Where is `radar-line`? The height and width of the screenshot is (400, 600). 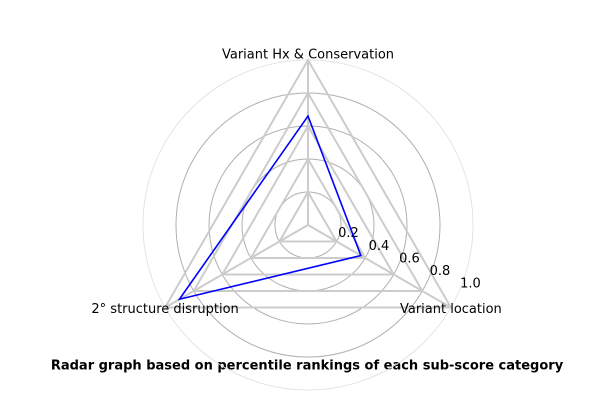
radar-line is located at coordinates (269, 207).